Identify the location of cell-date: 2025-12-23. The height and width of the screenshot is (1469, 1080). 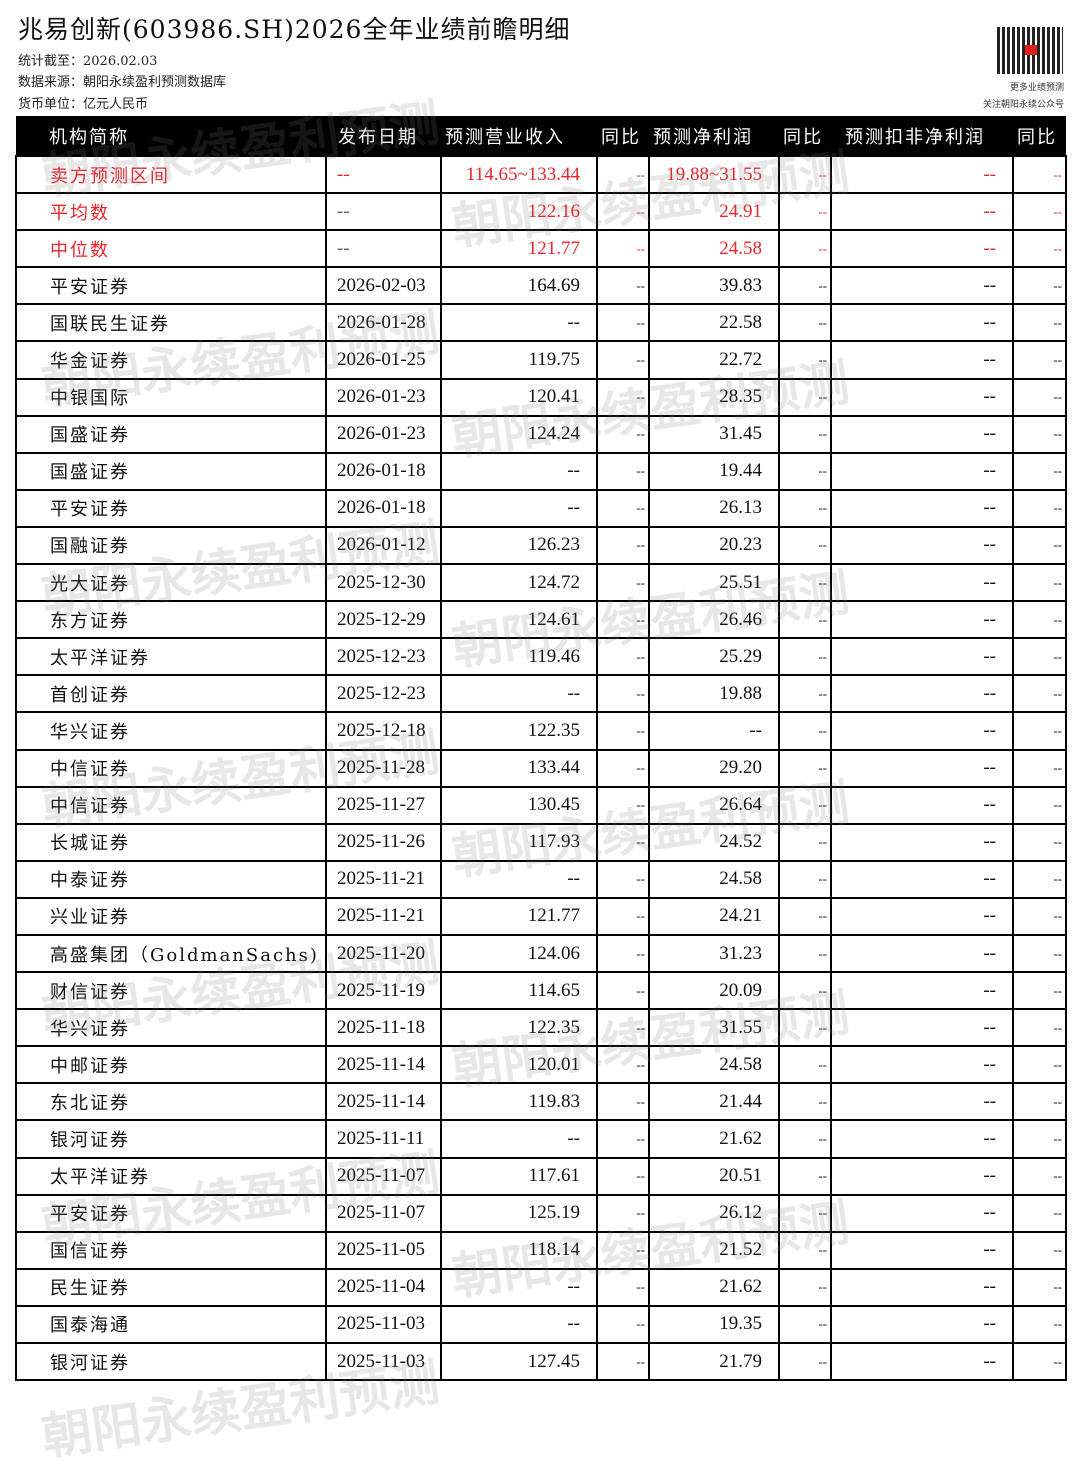
(383, 694).